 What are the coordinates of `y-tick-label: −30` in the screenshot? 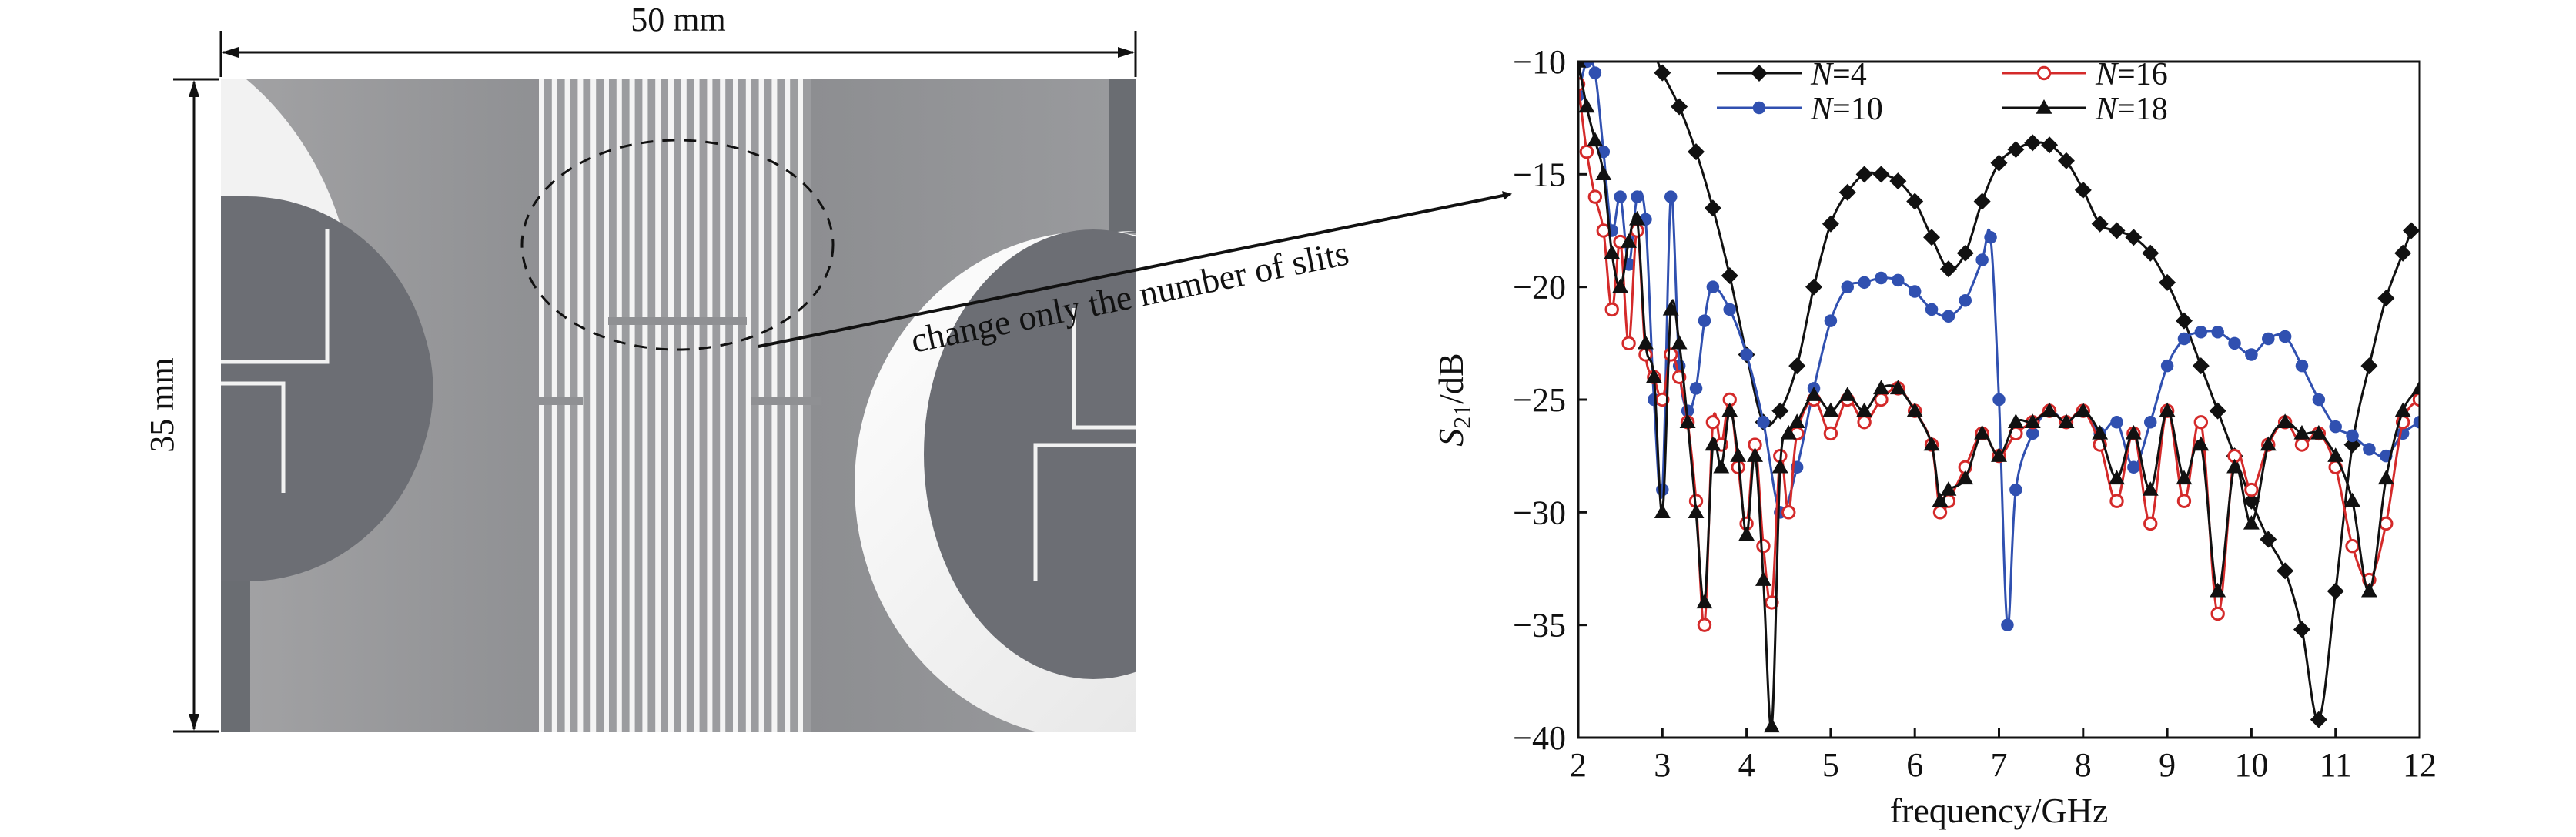 It's located at (1540, 512).